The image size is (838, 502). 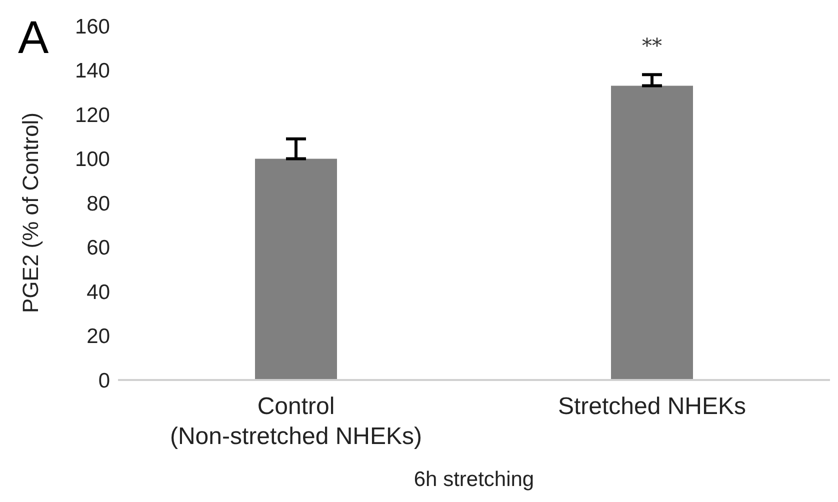 I want to click on x-tick-label: Control (Non-stretched NHEKs), so click(x=296, y=421).